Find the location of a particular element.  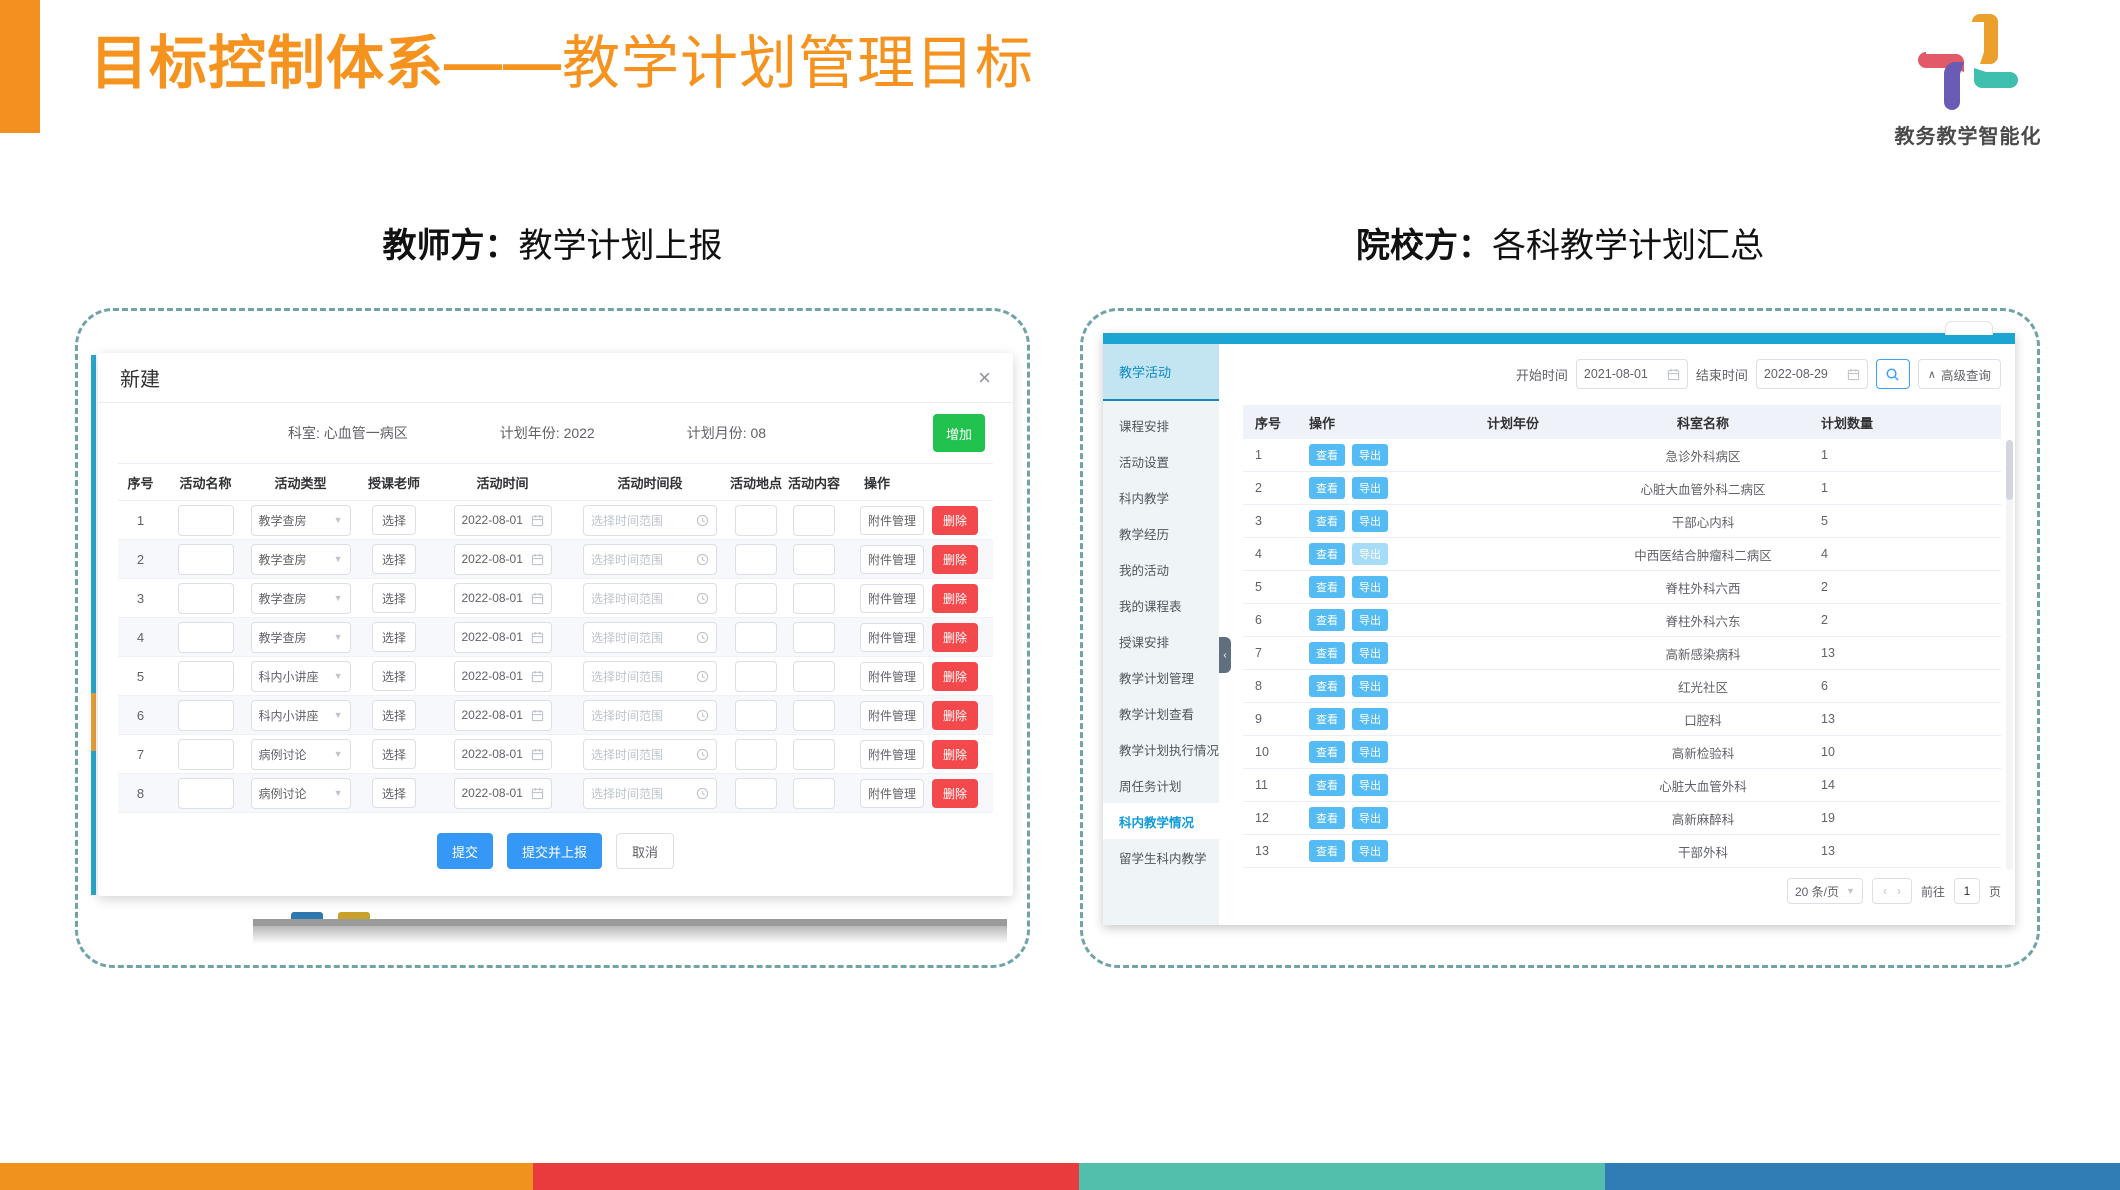

advanced-search-button: ∧ 高级查询 is located at coordinates (1959, 374).